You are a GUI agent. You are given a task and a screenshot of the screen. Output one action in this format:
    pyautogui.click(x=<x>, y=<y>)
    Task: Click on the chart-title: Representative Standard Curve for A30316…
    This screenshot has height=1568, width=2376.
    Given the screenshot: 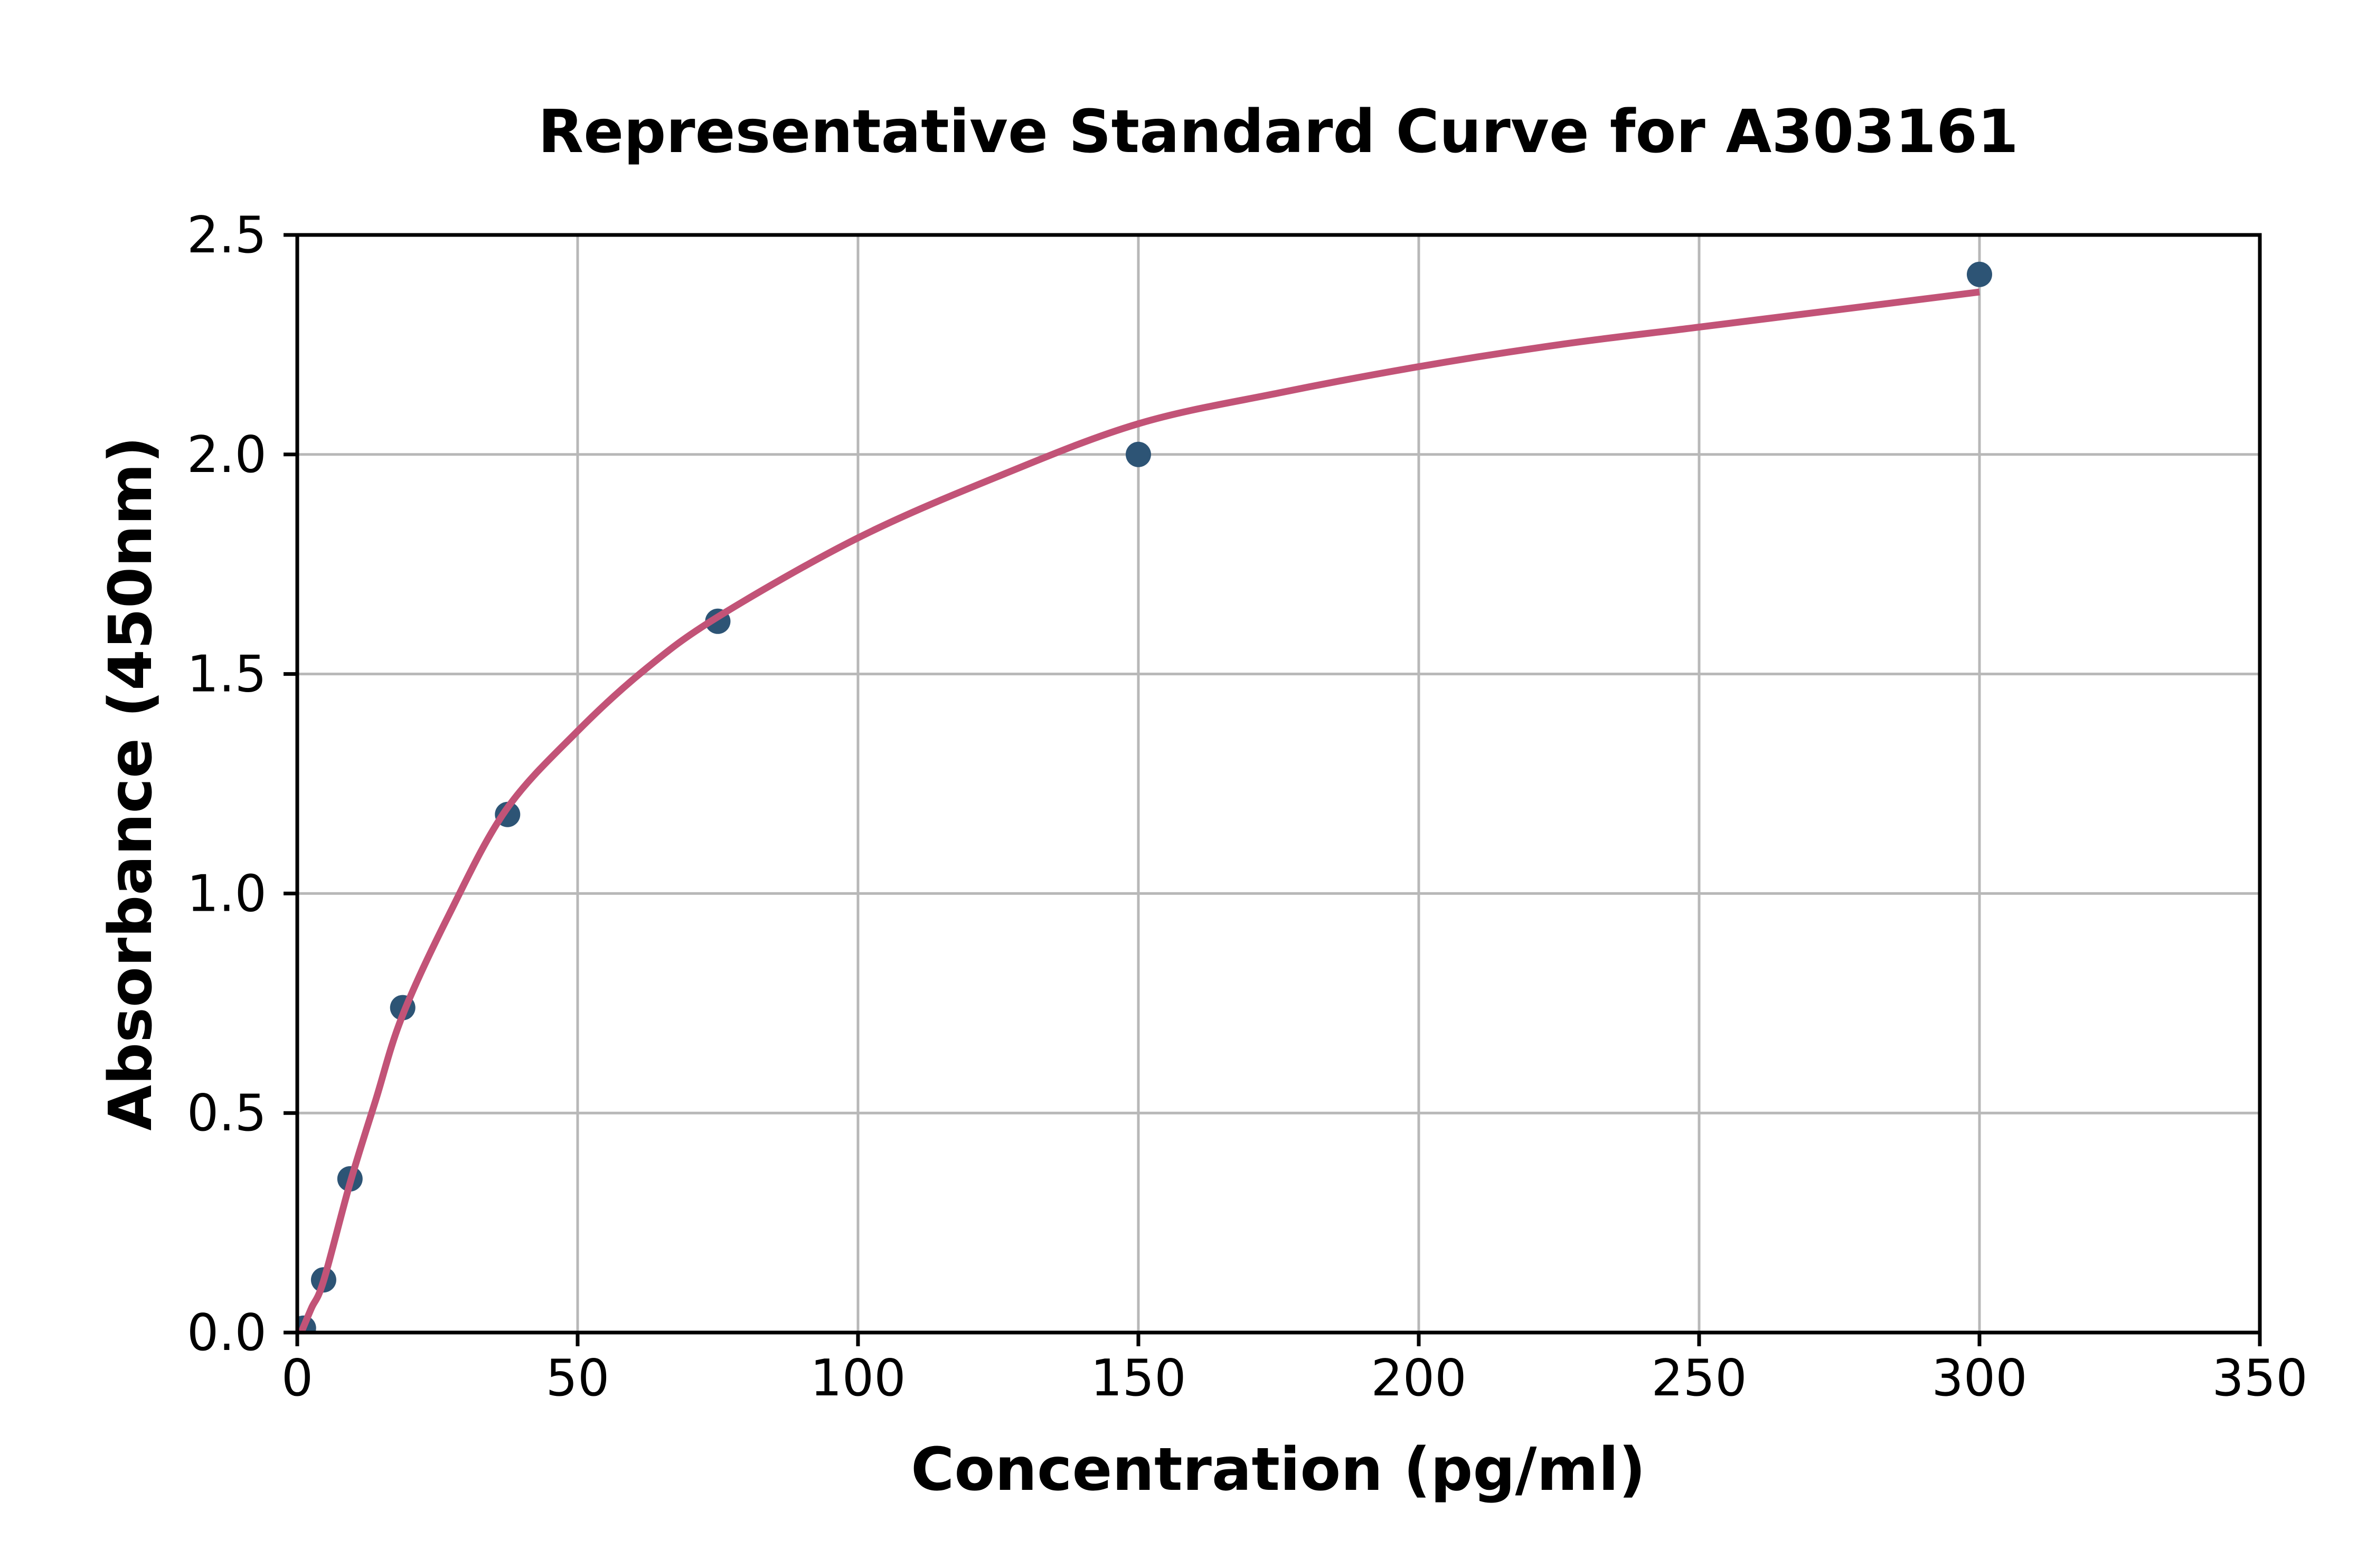 What is the action you would take?
    pyautogui.click(x=1279, y=132)
    